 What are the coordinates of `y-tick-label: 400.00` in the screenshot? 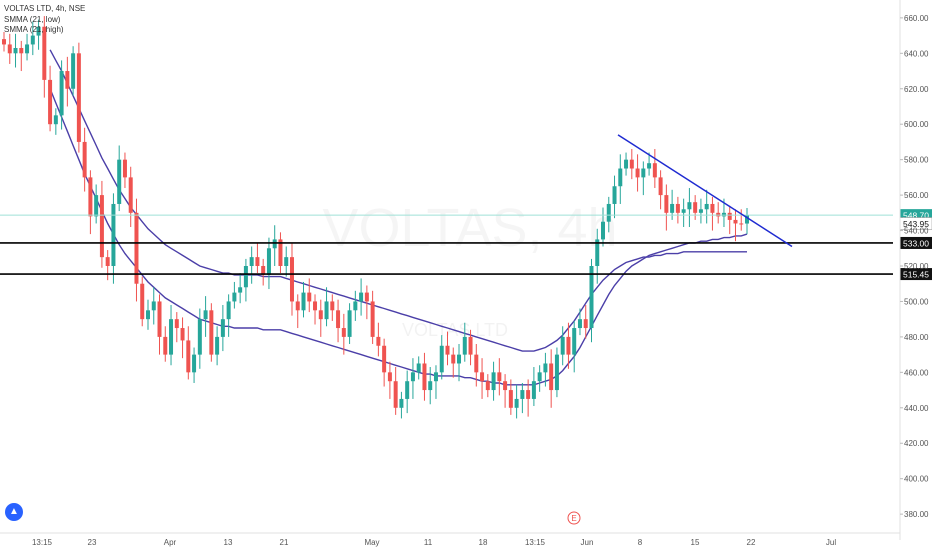 It's located at (916, 479).